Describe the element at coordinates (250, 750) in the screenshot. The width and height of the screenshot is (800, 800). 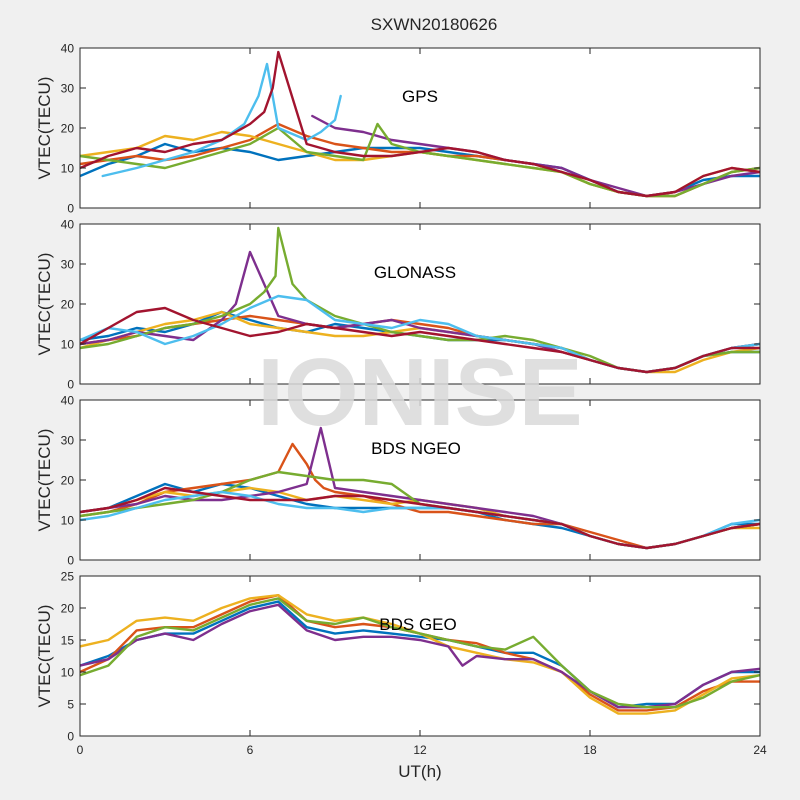
I see `x-tick-label: 6` at that location.